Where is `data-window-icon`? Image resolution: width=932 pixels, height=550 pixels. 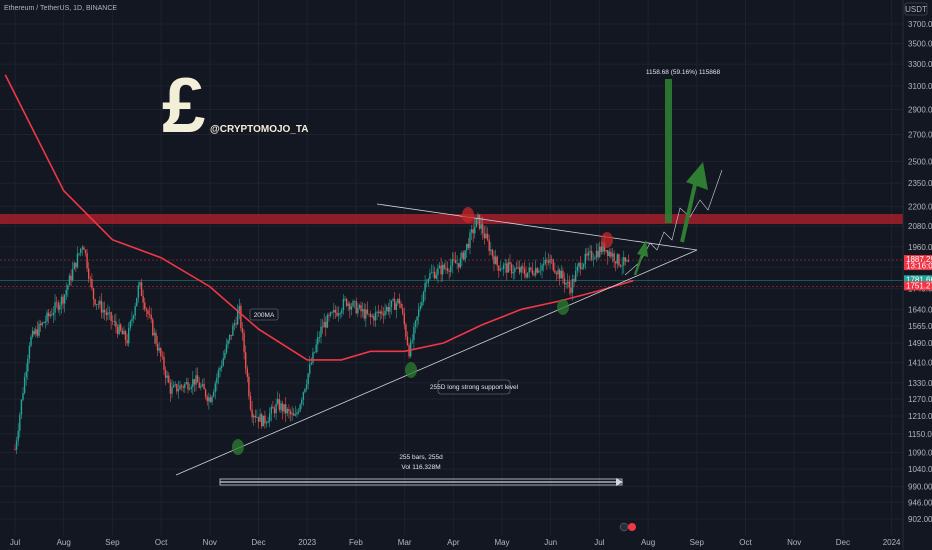
data-window-icon is located at coordinates (627, 527).